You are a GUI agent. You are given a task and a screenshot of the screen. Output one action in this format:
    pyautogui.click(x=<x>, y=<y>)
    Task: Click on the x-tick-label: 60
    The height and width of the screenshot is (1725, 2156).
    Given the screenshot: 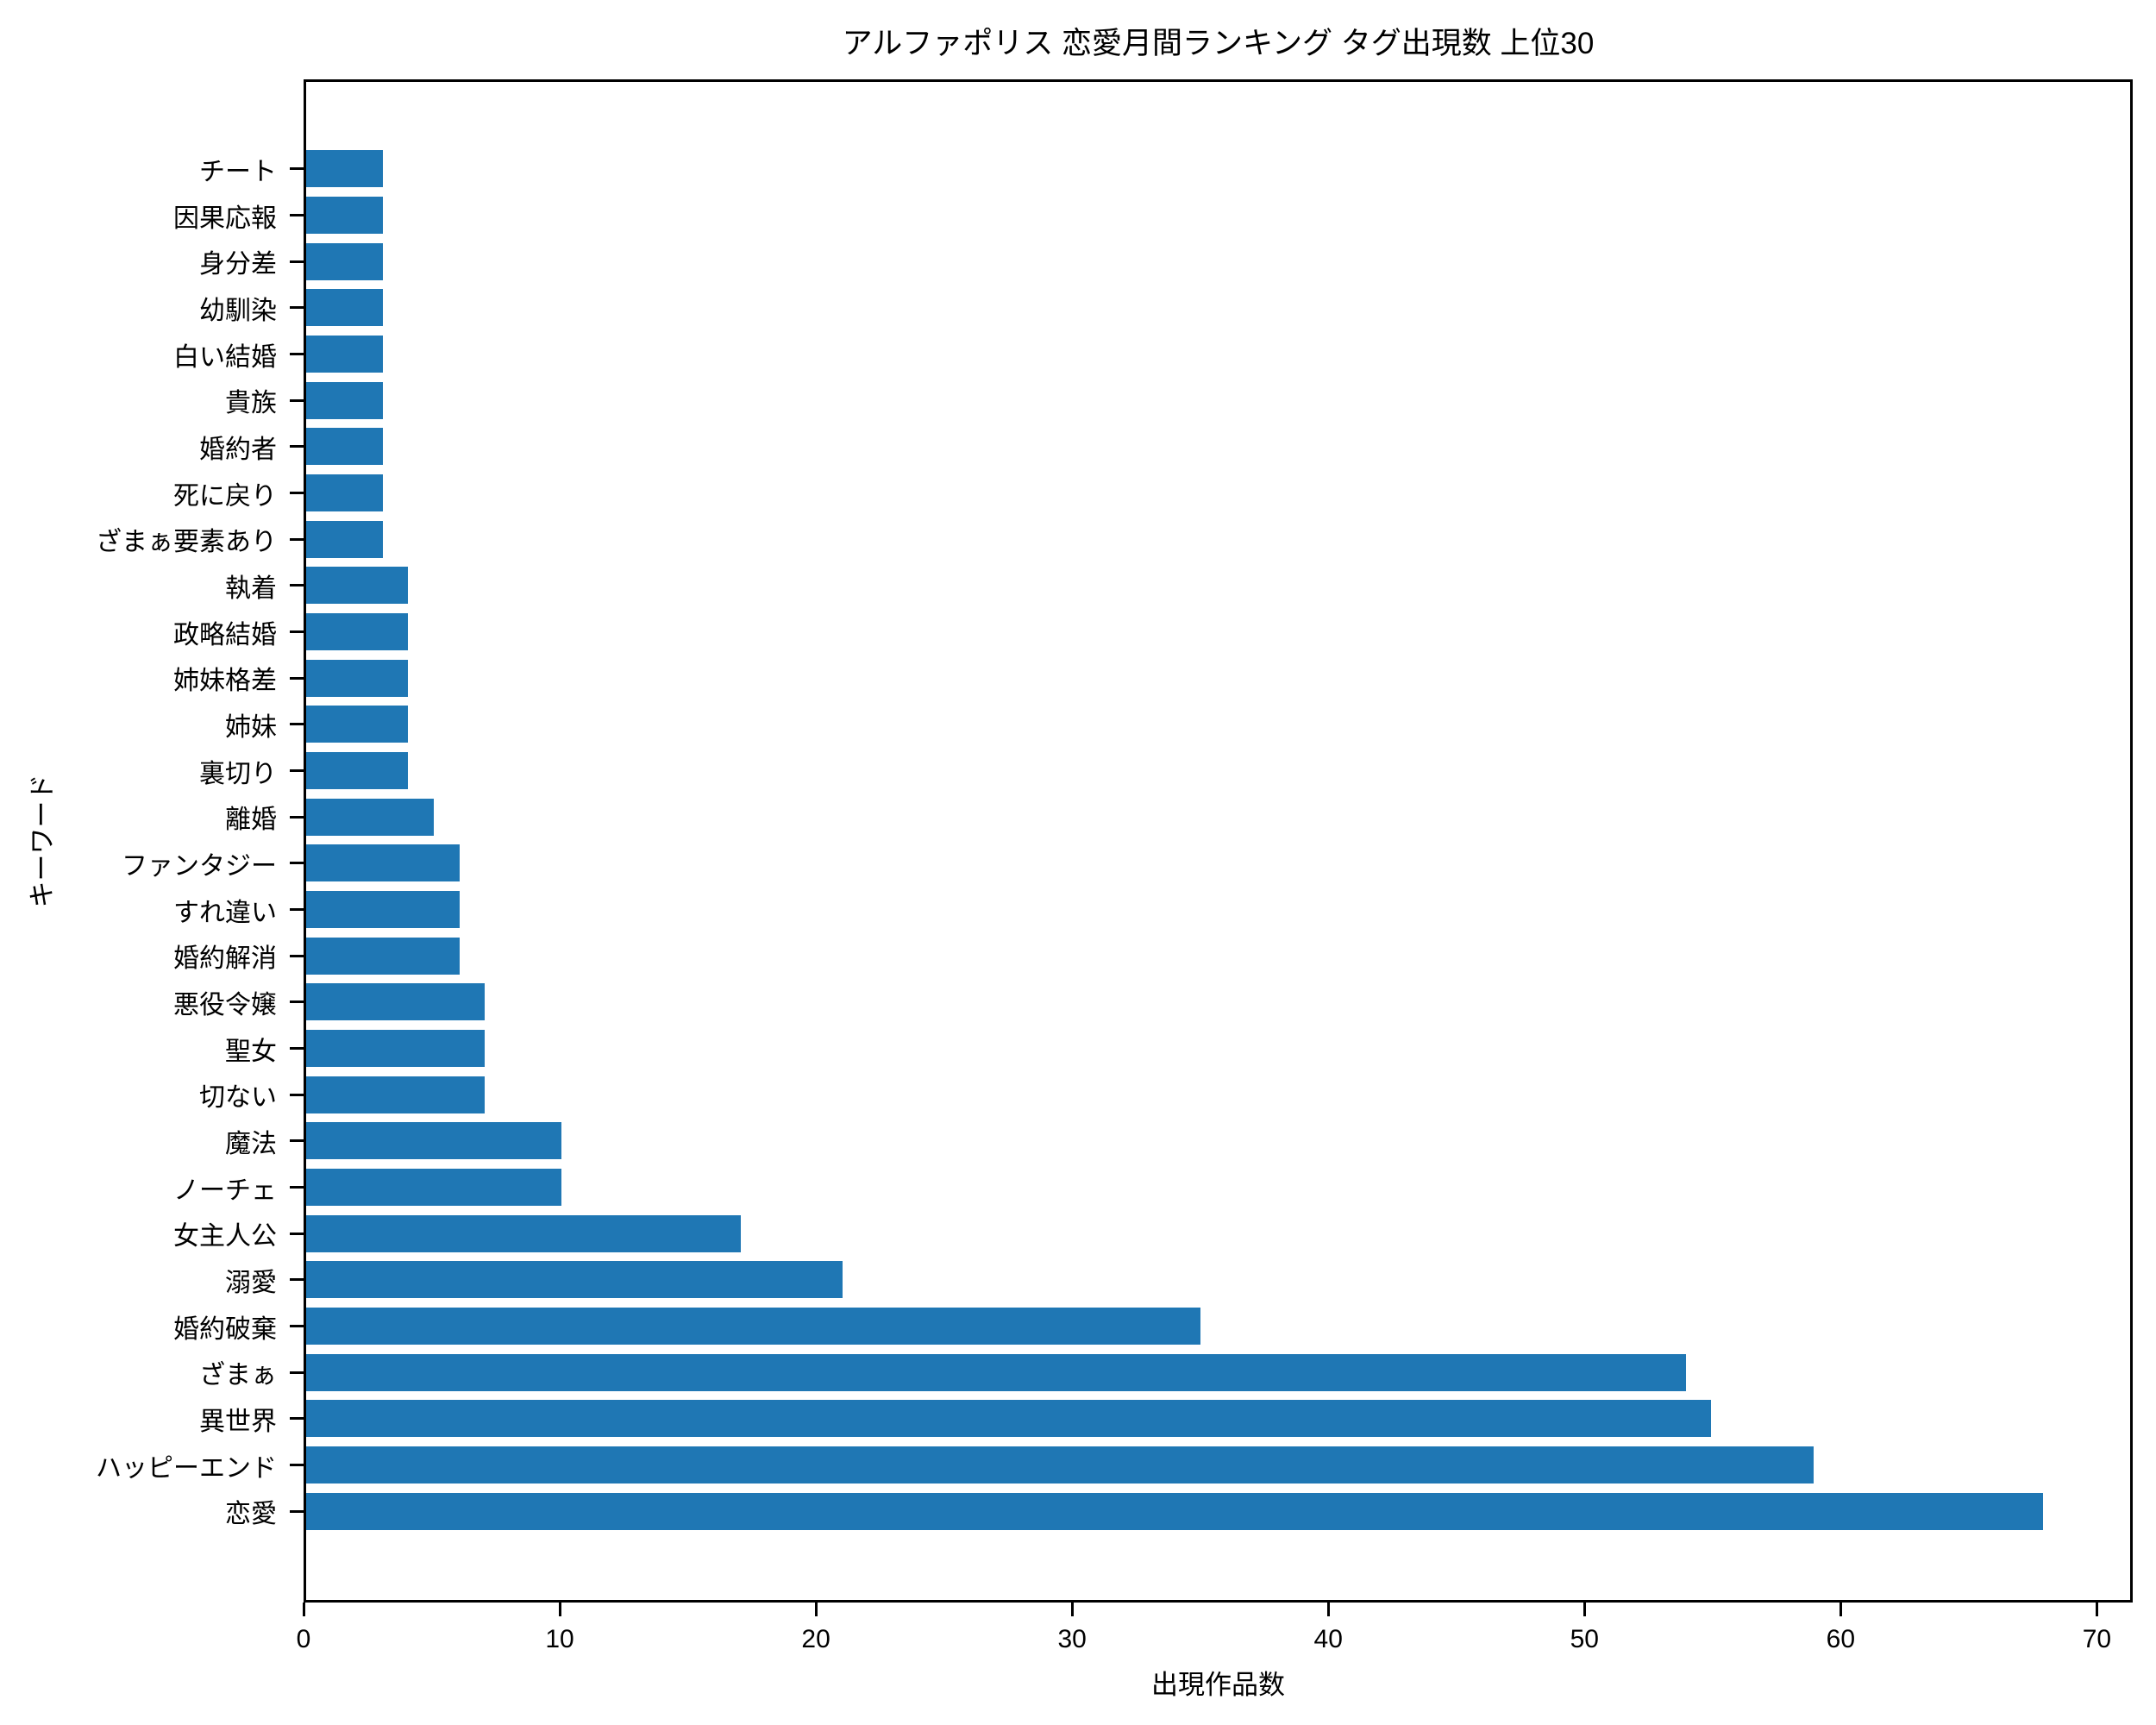 What is the action you would take?
    pyautogui.click(x=1841, y=1639)
    